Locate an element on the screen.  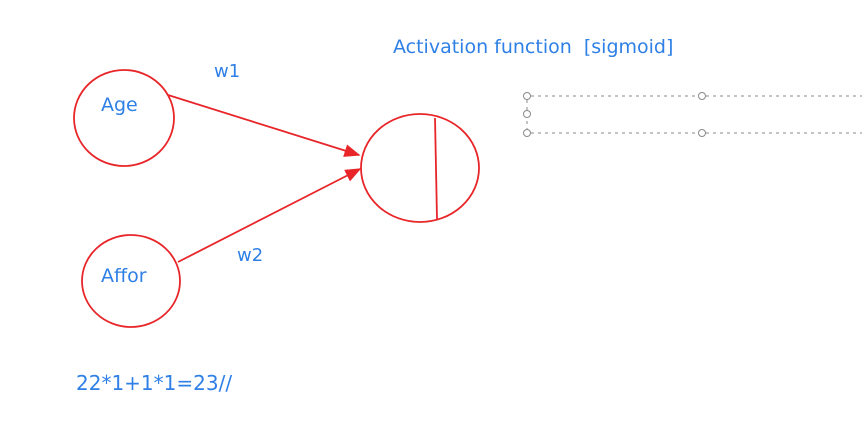
activation-neuron is located at coordinates (420, 168).